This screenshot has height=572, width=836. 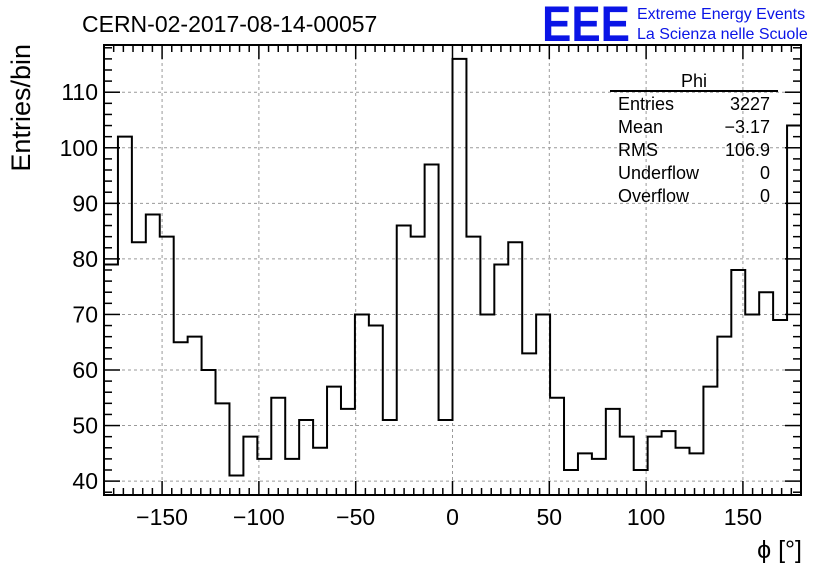 I want to click on logo-mark: EEE, so click(x=586, y=26).